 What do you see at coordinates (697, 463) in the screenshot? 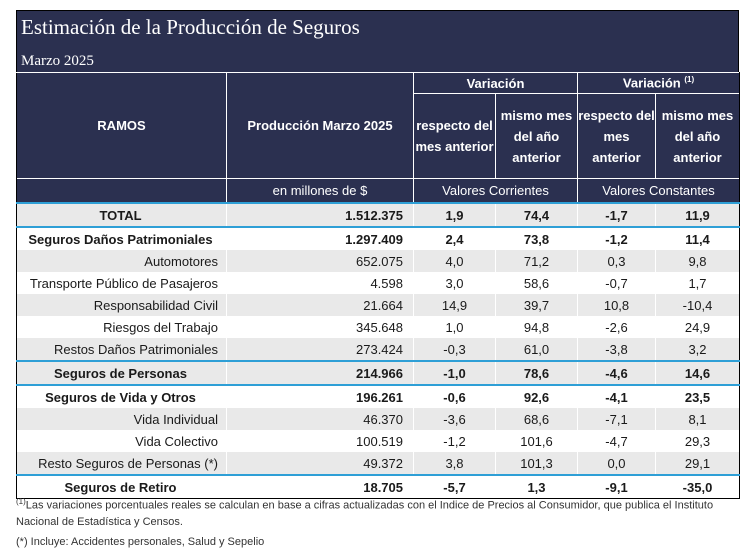
I see `var-anio-const-cell: 29,1` at bounding box center [697, 463].